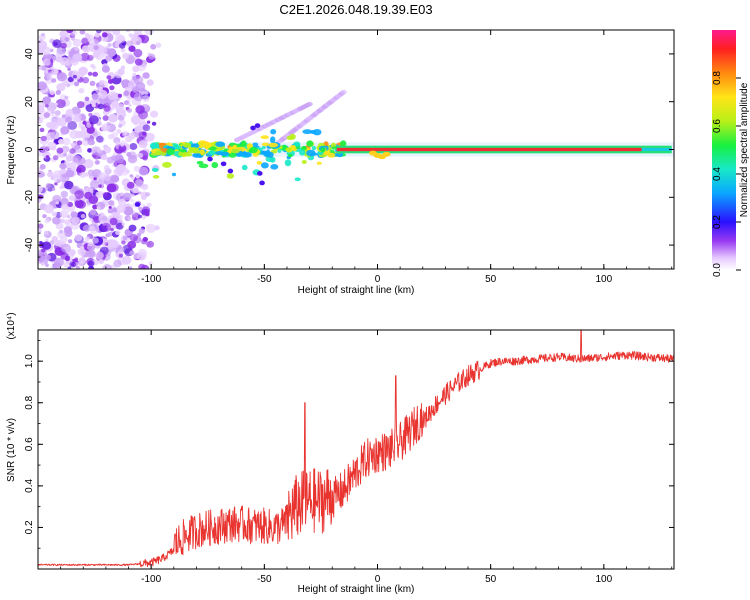  What do you see at coordinates (386, 154) in the screenshot?
I see `spectrogram-dip-blob` at bounding box center [386, 154].